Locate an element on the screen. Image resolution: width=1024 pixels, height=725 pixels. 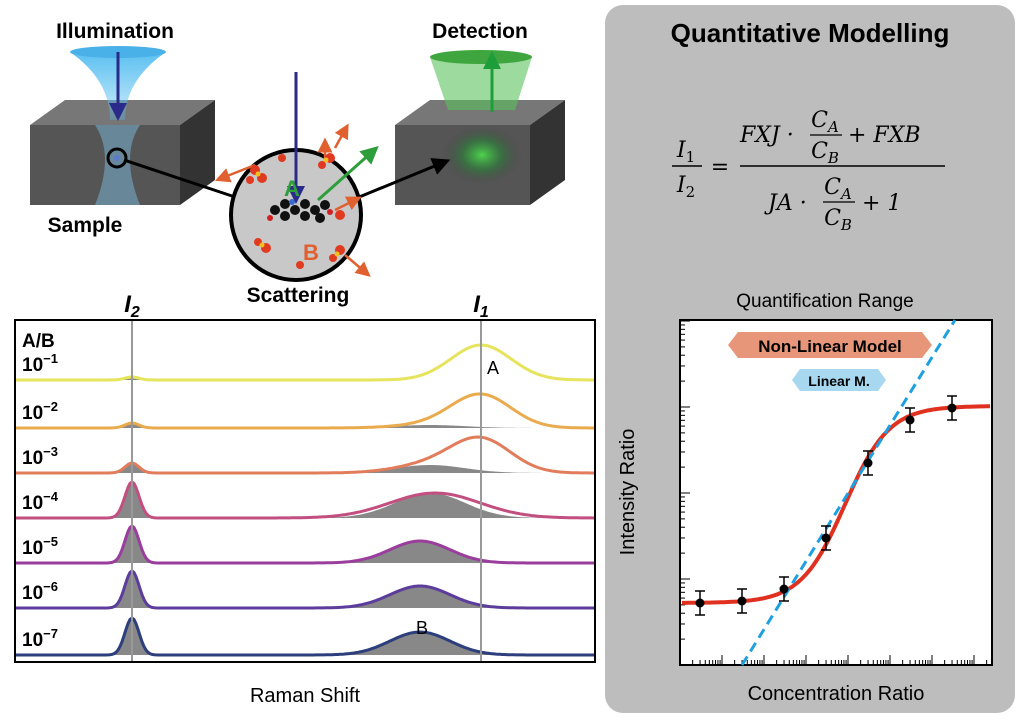
linear-fit is located at coordinates (848, 492).